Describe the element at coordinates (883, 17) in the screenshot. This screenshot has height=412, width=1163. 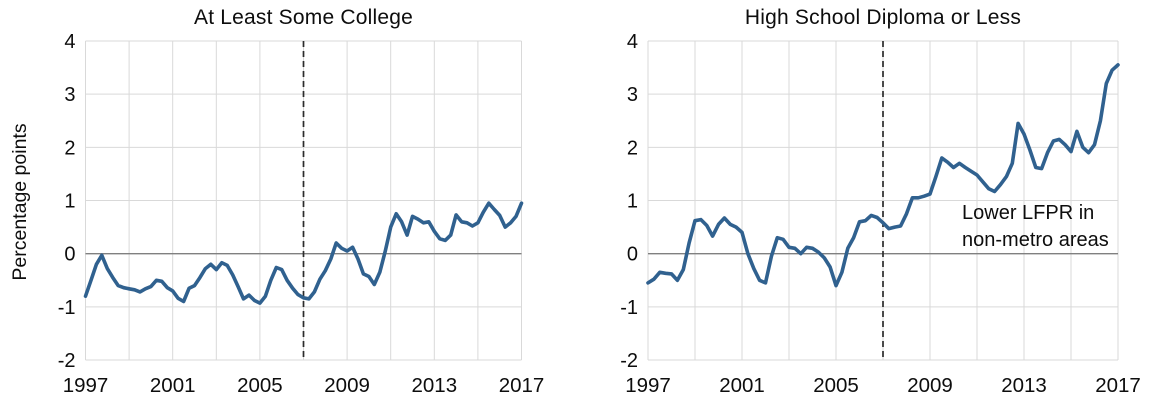
I see `chart-title-right: High School Diploma or Less` at that location.